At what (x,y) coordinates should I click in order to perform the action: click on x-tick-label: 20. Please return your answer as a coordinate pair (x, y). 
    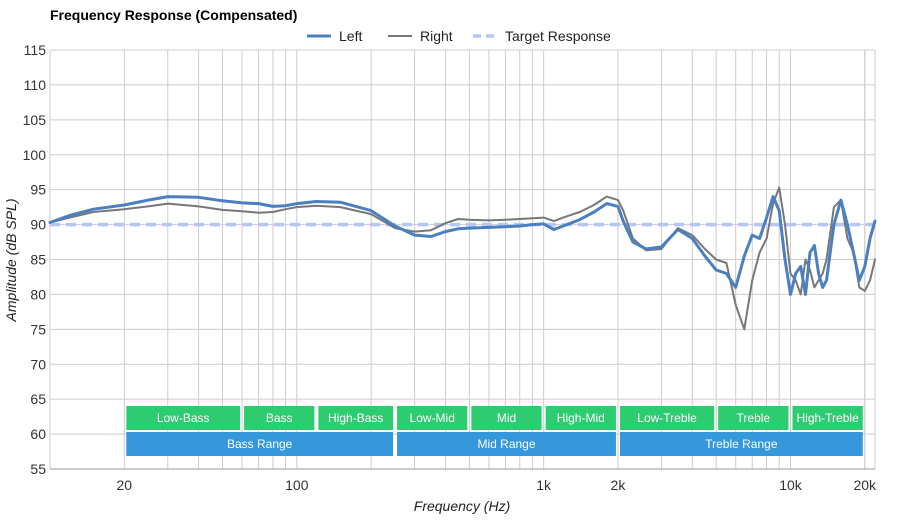
    Looking at the image, I should click on (125, 485).